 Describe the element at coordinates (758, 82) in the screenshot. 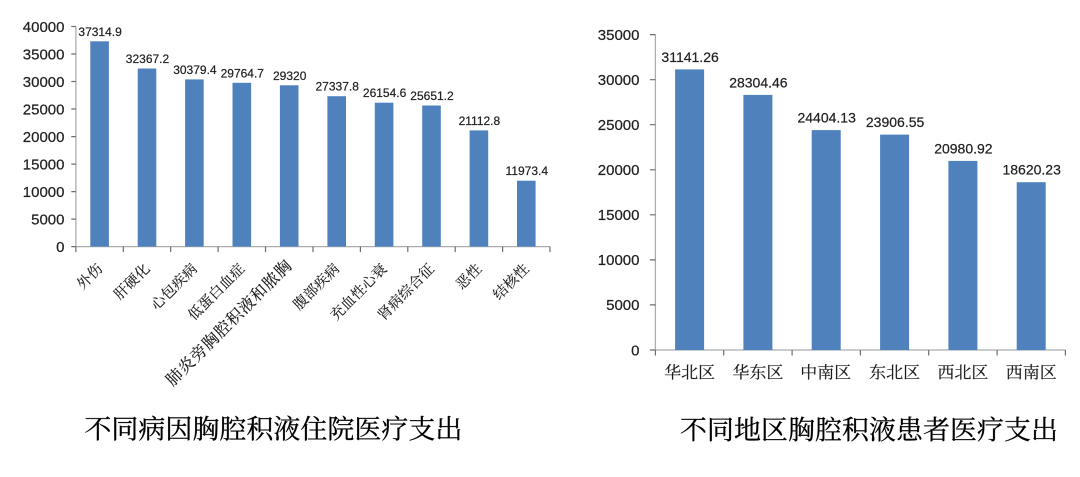

I see `svg-text: 28304.46` at that location.